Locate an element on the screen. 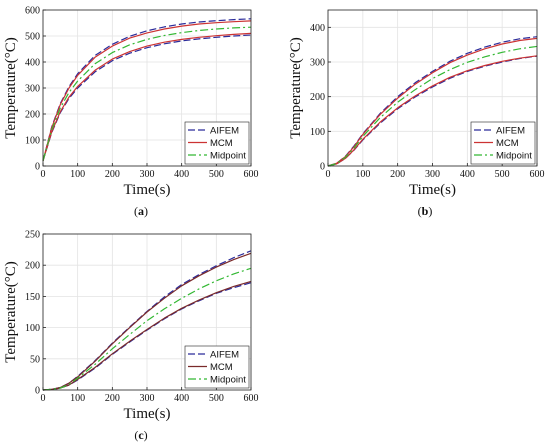 Image resolution: width=550 pixels, height=446 pixels. panel-label: (c) is located at coordinates (140, 435).